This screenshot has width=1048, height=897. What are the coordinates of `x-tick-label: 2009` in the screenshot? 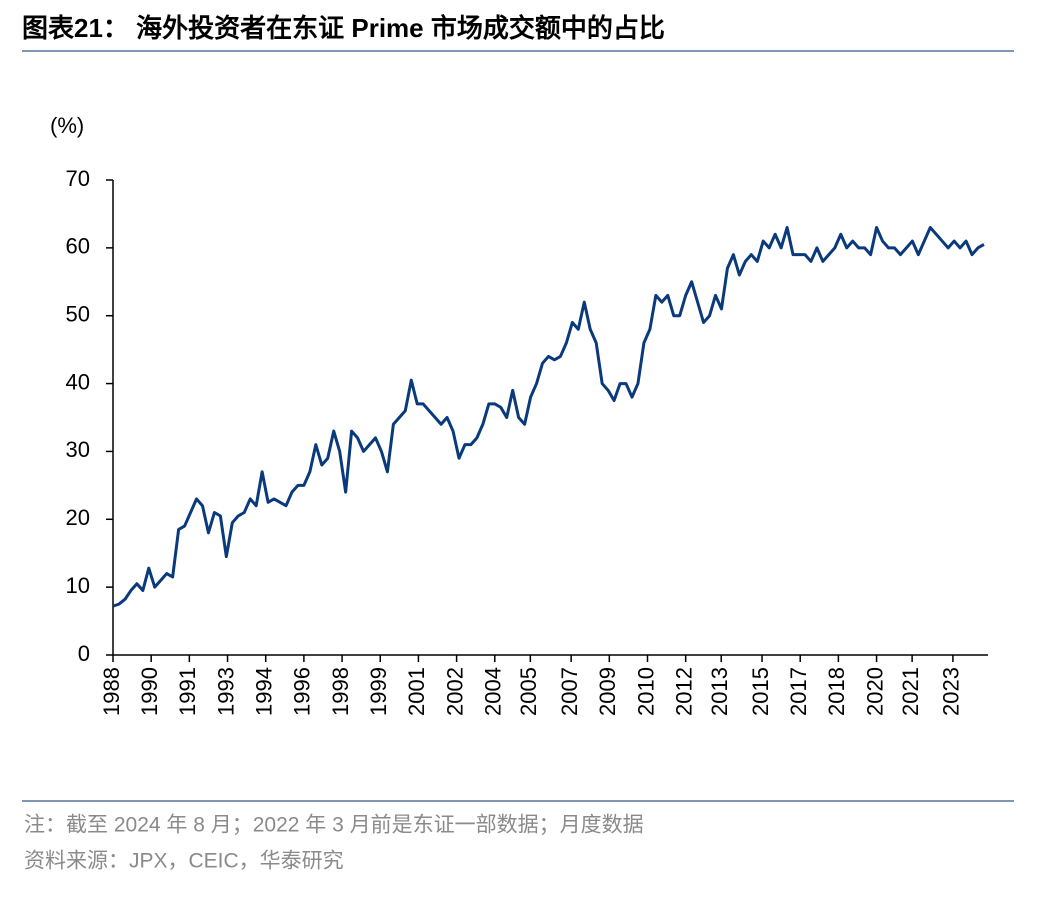 It's located at (607, 691).